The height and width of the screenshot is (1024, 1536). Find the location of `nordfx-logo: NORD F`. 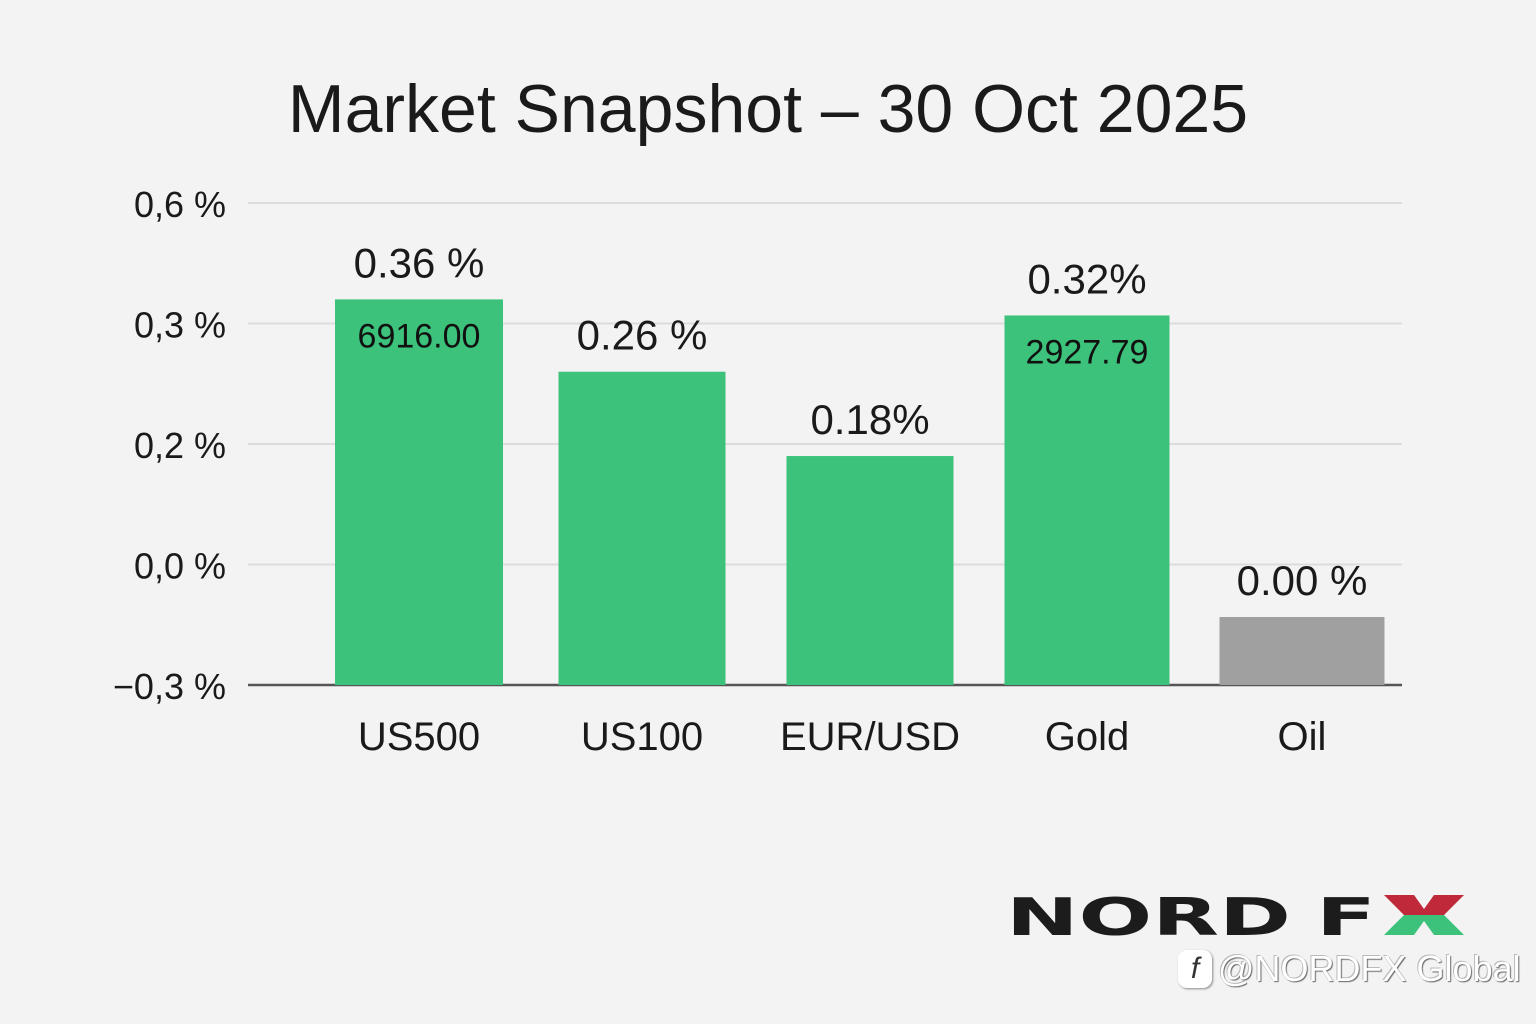

nordfx-logo: NORD F is located at coordinates (1235, 916).